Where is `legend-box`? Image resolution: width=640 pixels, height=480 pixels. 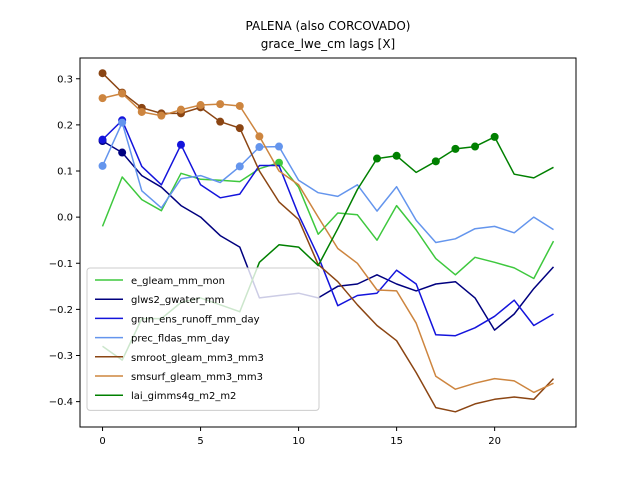
legend-box is located at coordinates (203, 339).